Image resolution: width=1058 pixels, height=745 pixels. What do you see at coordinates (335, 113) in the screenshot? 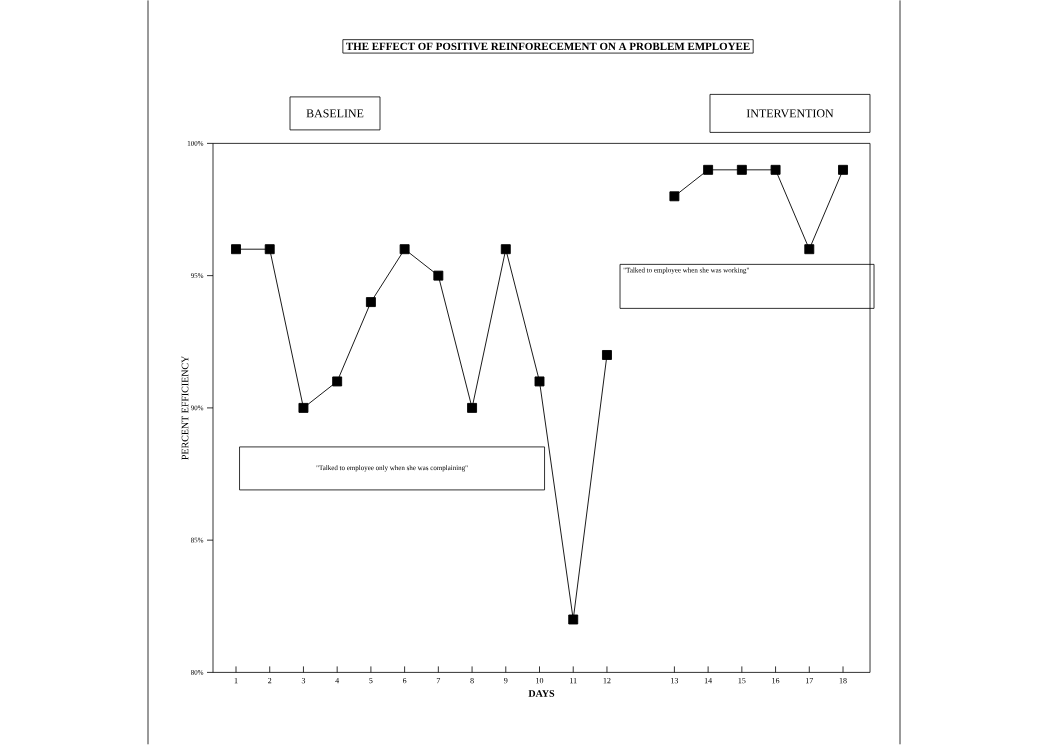
I see `text: BASELINE` at bounding box center [335, 113].